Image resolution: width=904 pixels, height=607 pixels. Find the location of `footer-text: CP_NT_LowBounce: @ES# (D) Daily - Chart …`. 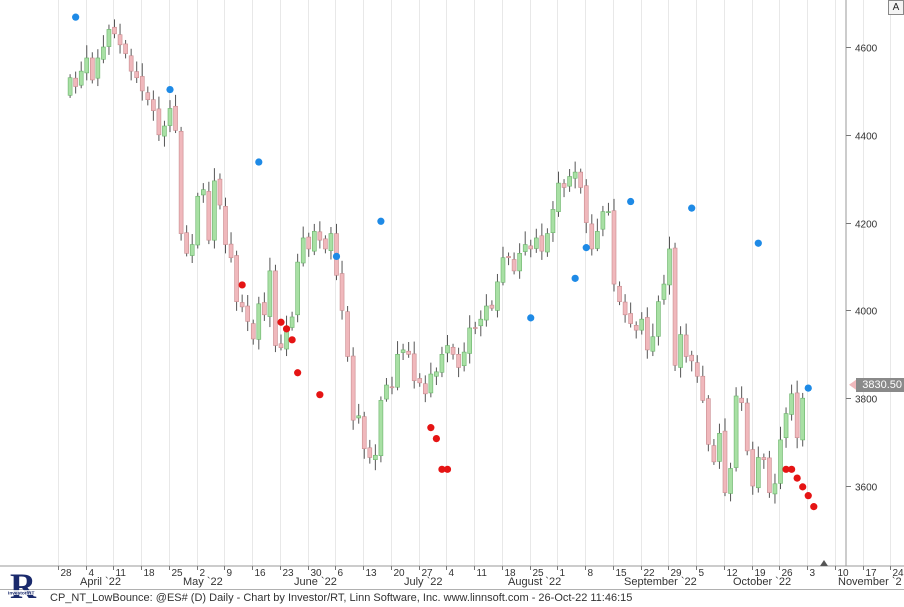

footer-text: CP_NT_LowBounce: @ES# (D) Daily - Chart … is located at coordinates (341, 598).